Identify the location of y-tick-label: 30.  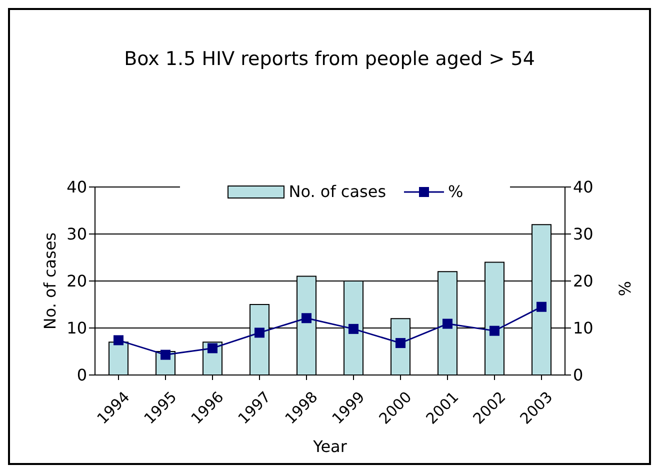
(76, 234).